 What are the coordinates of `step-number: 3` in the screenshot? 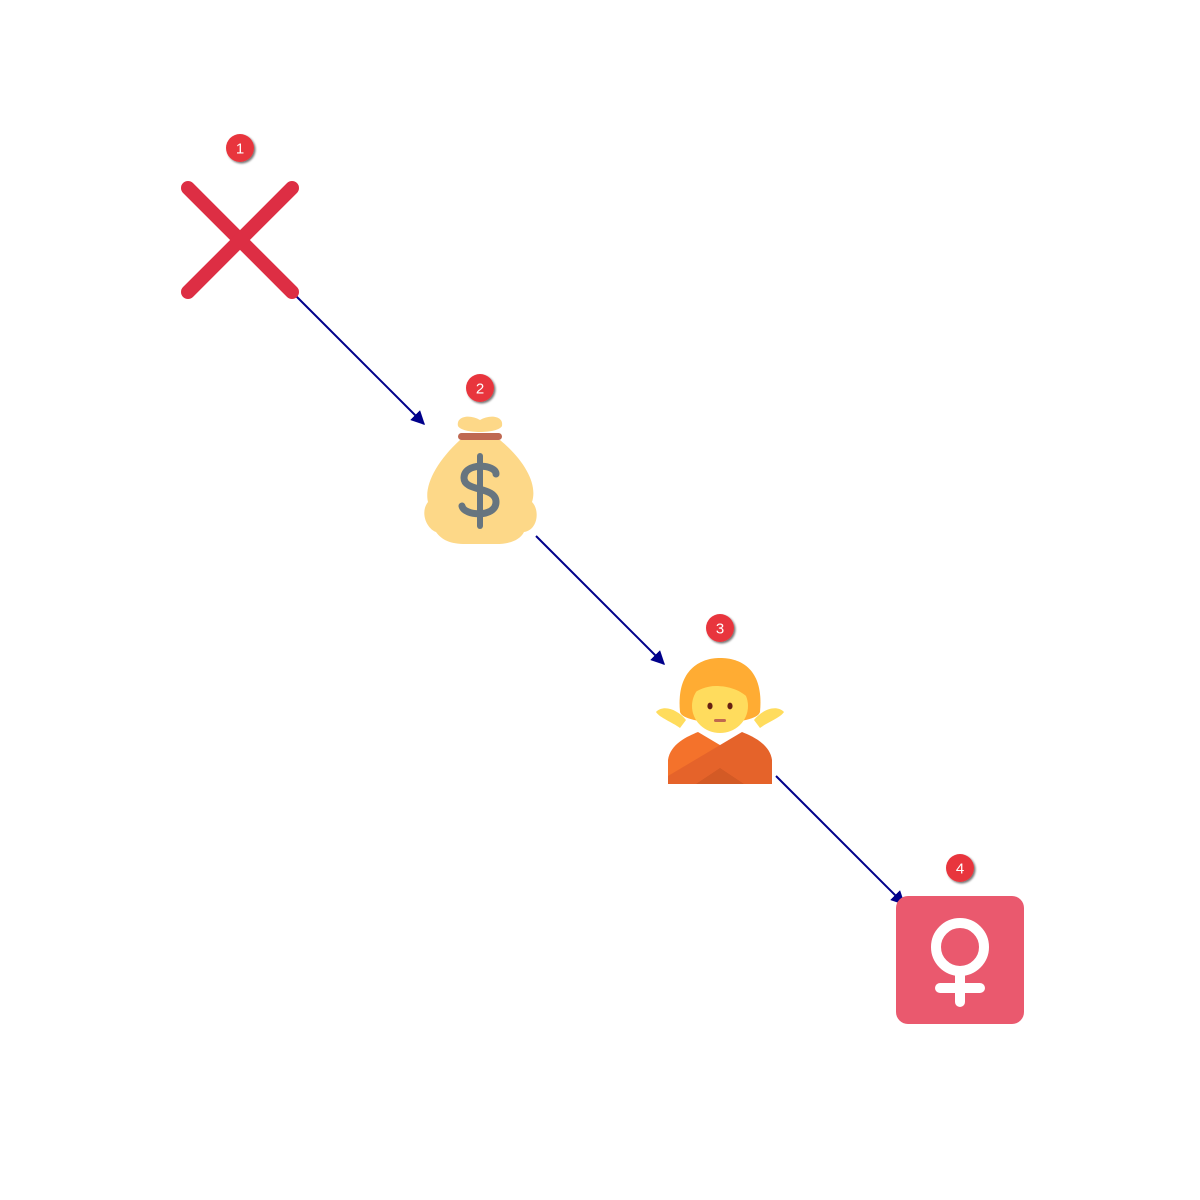 It's located at (720, 629).